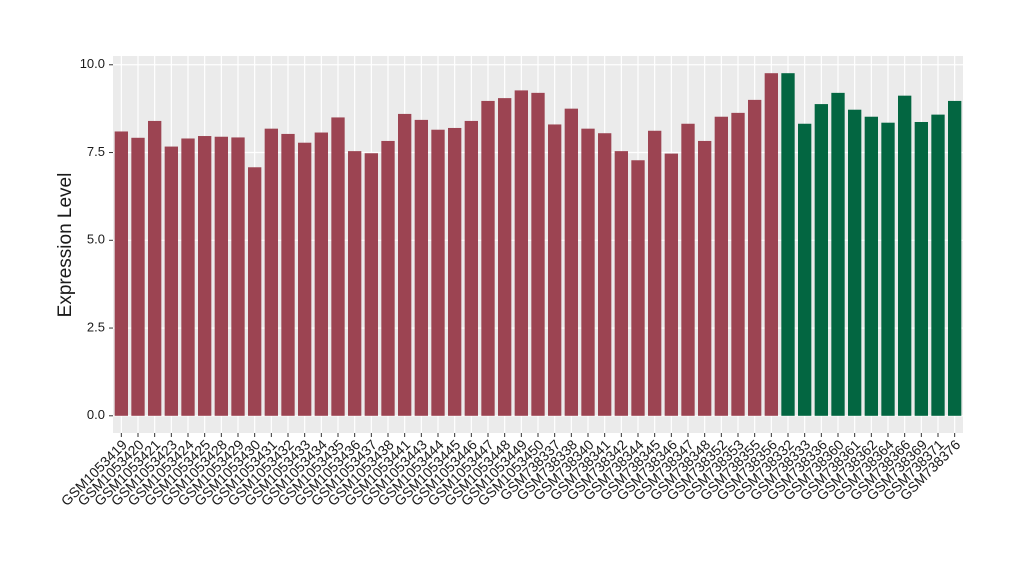  I want to click on y-tick-label: 5.0, so click(96, 239).